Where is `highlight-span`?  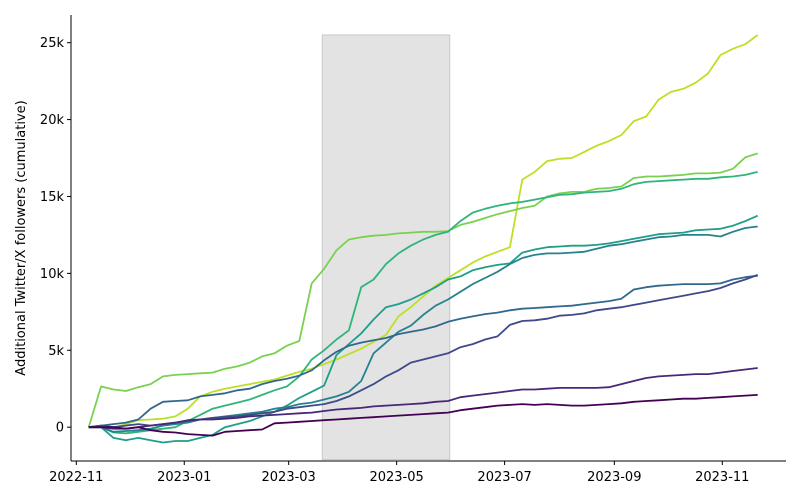 highlight-span is located at coordinates (386, 247).